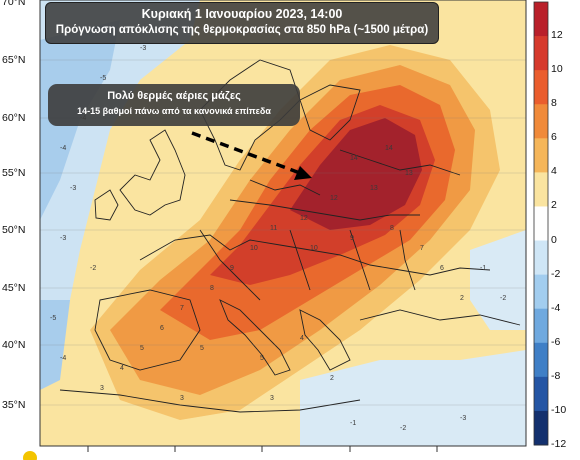  I want to click on colorbar-frame, so click(541, 223).